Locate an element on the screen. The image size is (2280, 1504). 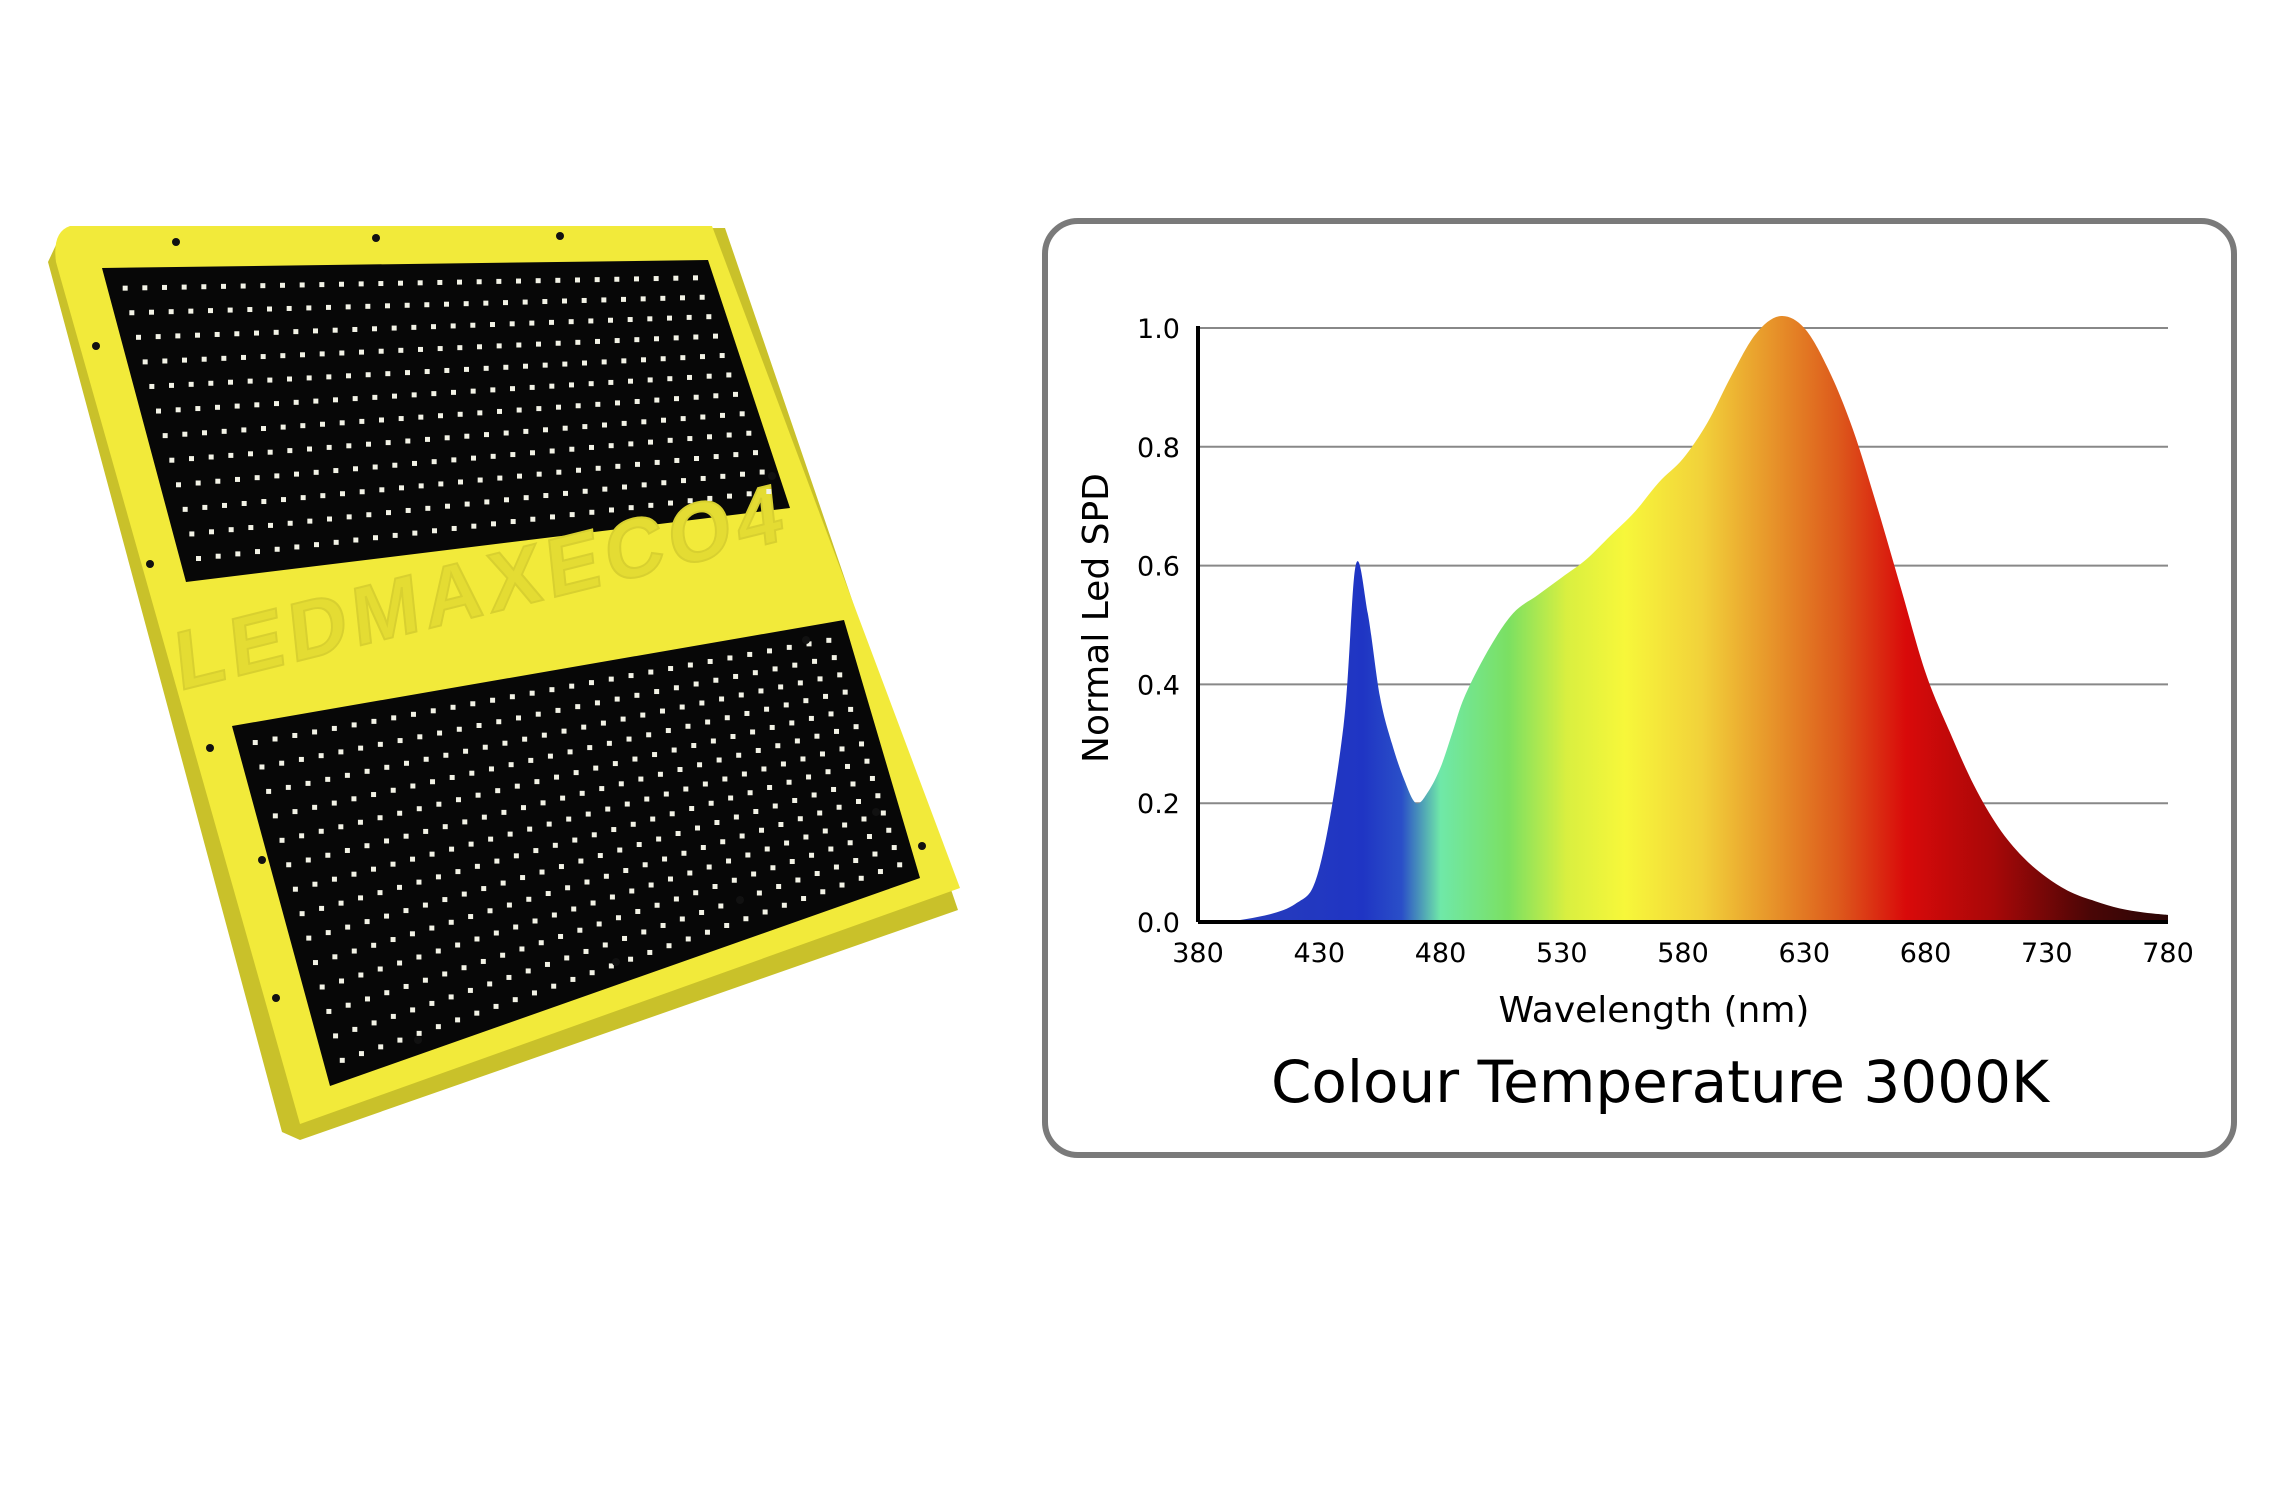
x-tick-label: 580 is located at coordinates (1683, 953).